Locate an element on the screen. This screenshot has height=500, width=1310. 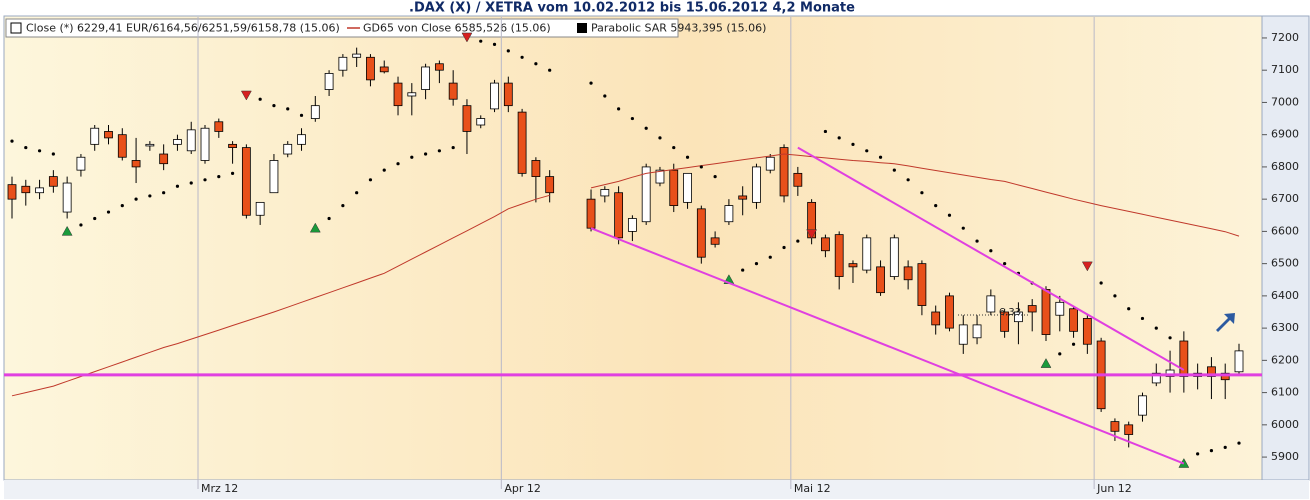
y-tick-label: 6700 is located at coordinates (1285, 198).